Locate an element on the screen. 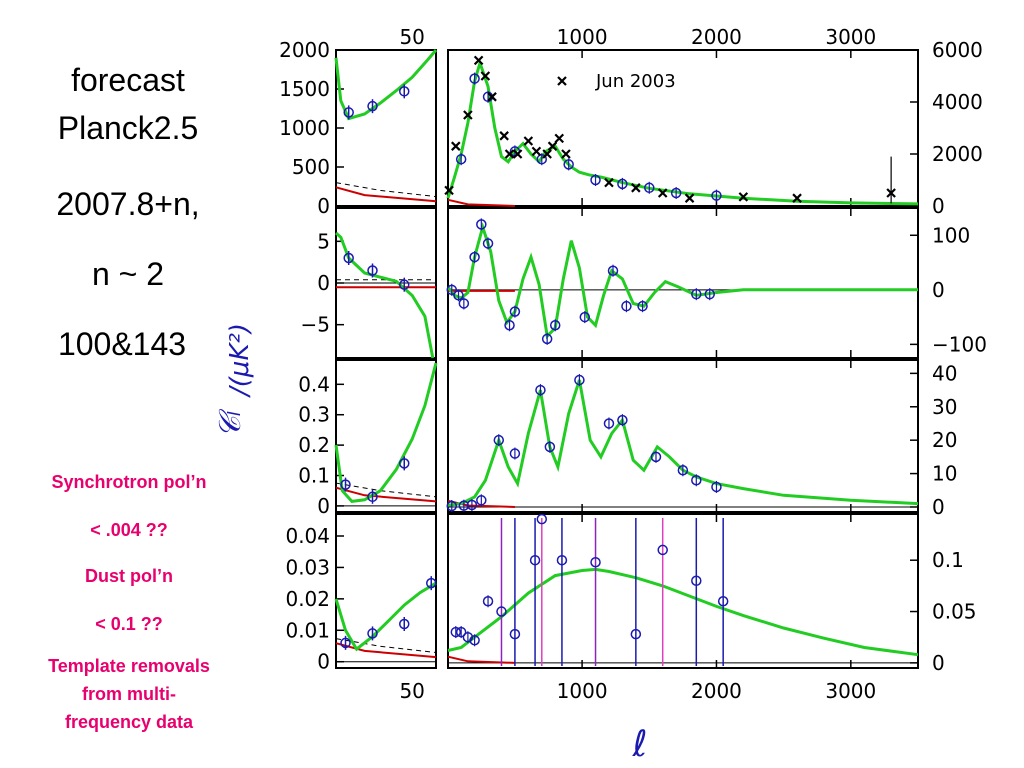 Image resolution: width=1024 pixels, height=768 pixels. note-dust-limit: < 0.1 ?? is located at coordinates (129, 624).